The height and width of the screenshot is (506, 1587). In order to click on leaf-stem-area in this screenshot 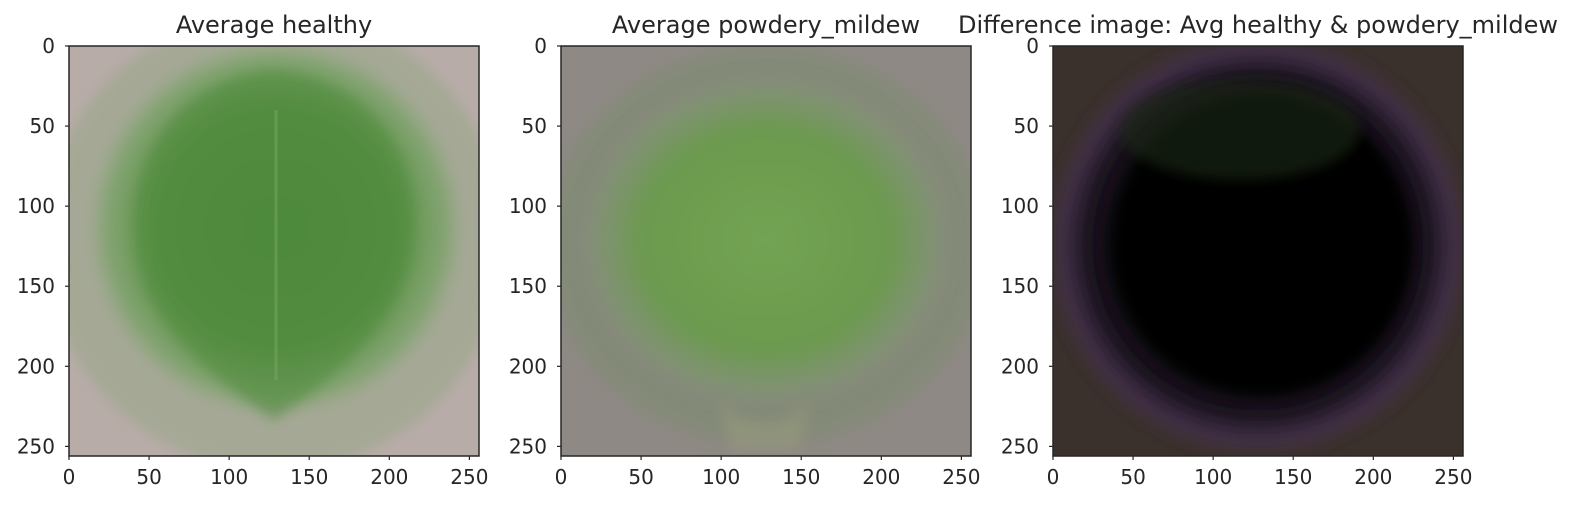, I will do `click(765, 425)`.